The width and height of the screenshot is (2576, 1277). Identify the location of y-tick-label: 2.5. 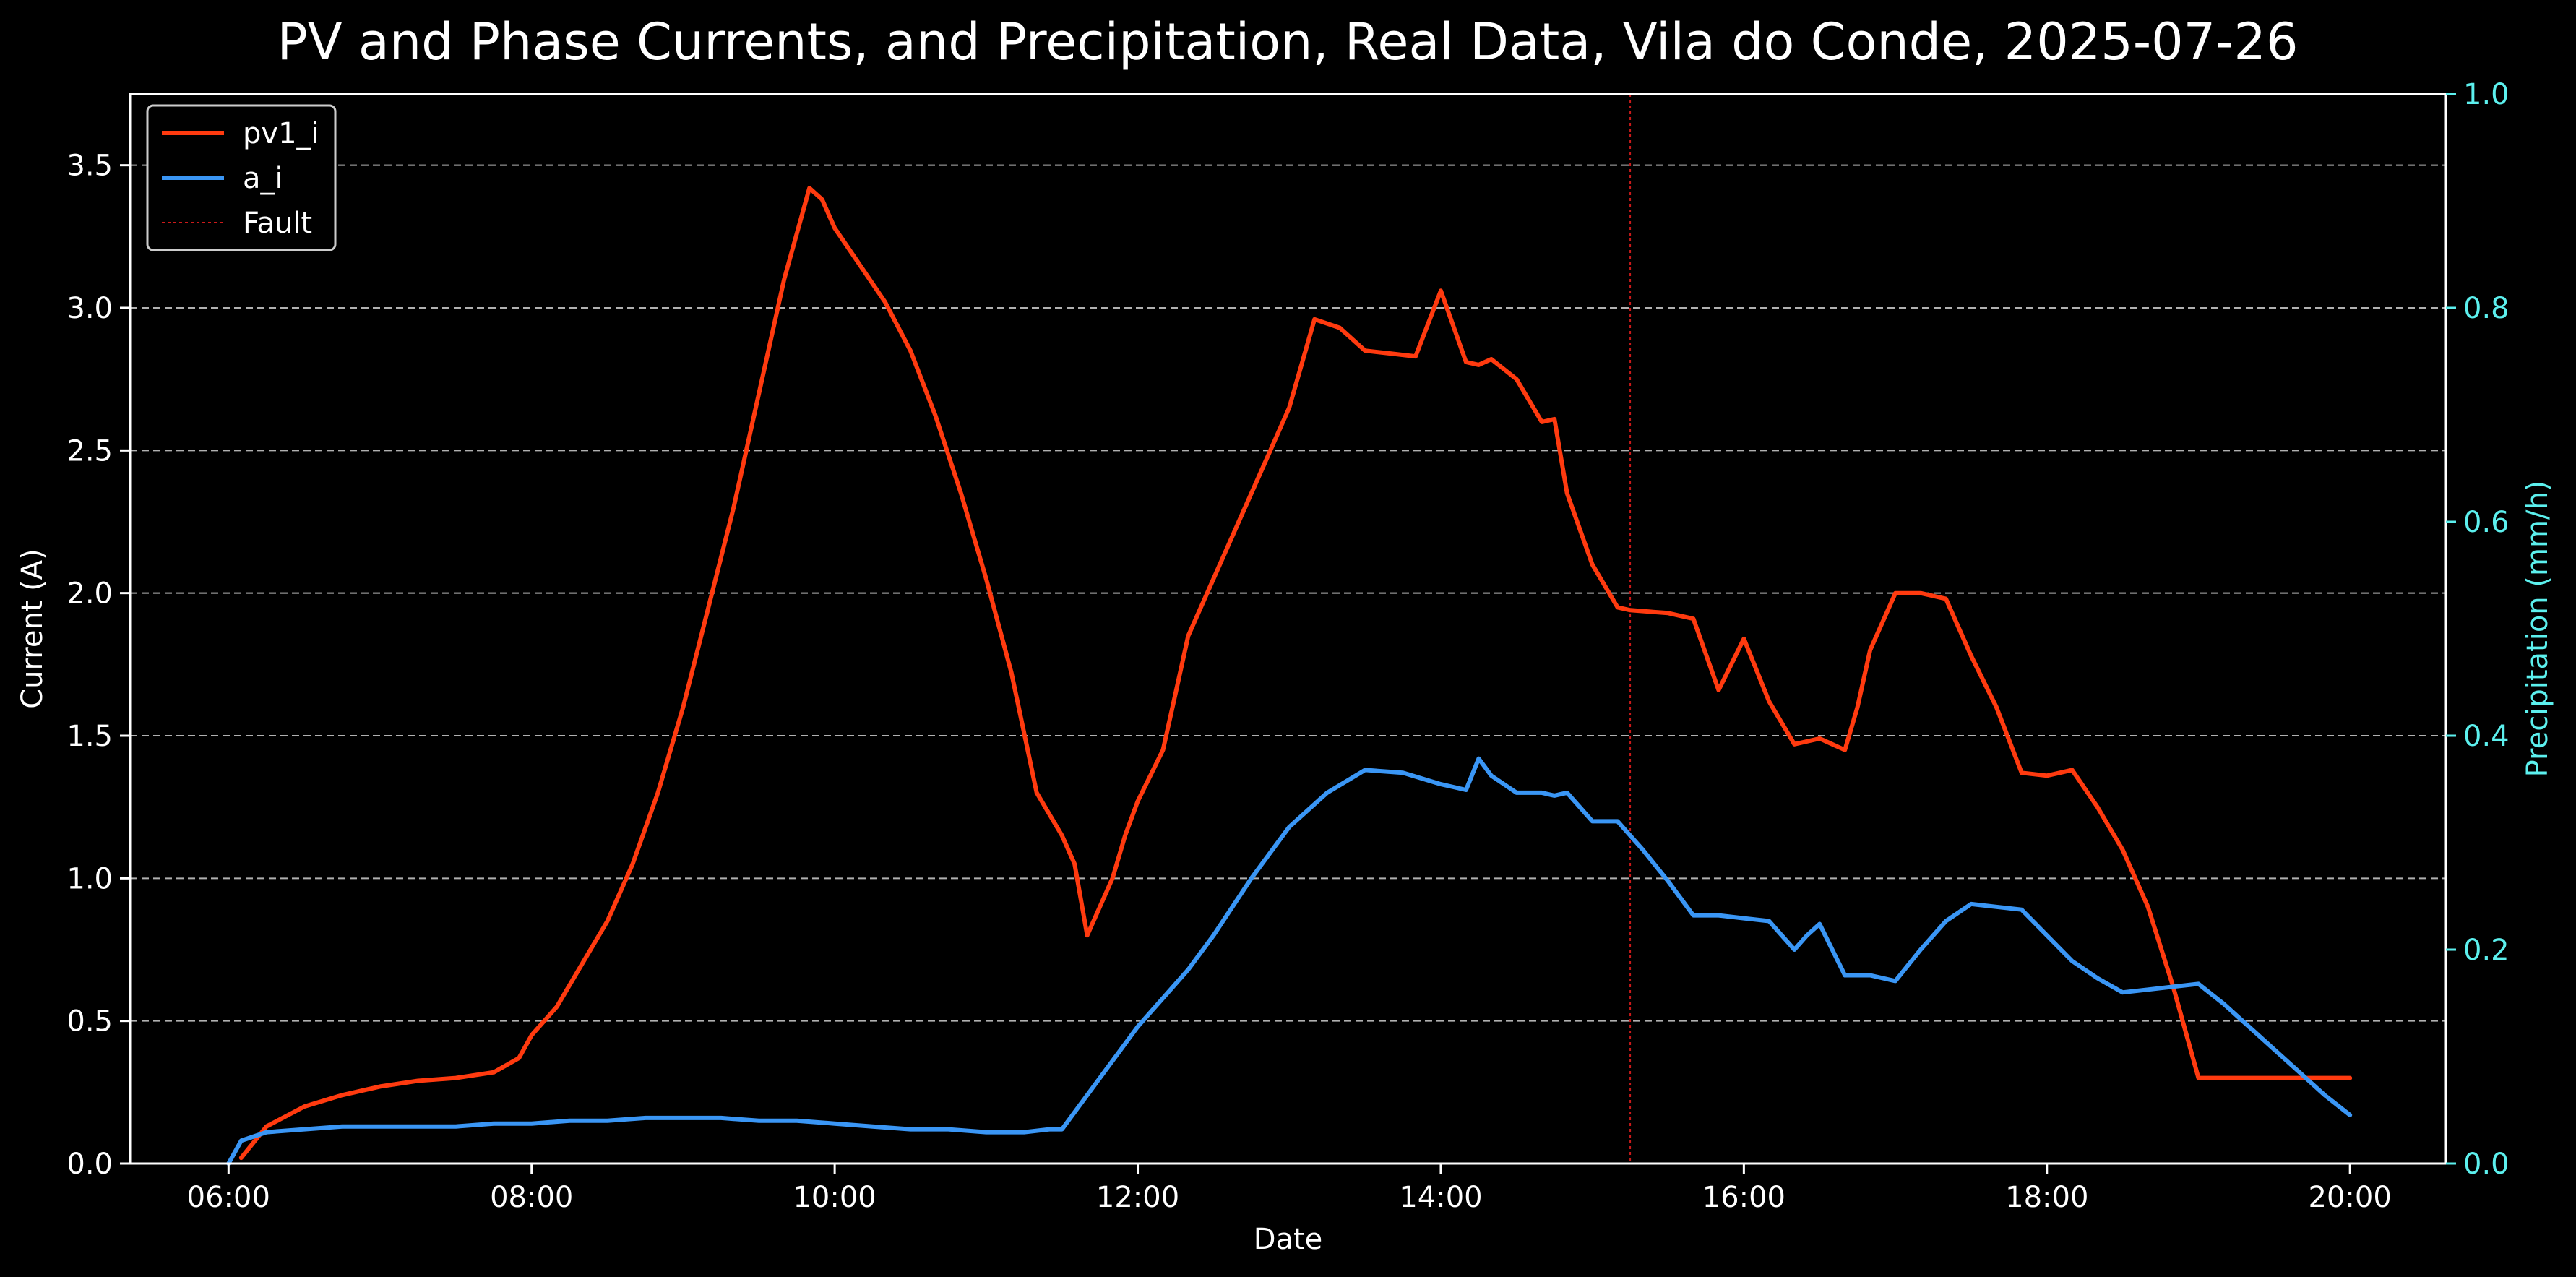
(89, 451).